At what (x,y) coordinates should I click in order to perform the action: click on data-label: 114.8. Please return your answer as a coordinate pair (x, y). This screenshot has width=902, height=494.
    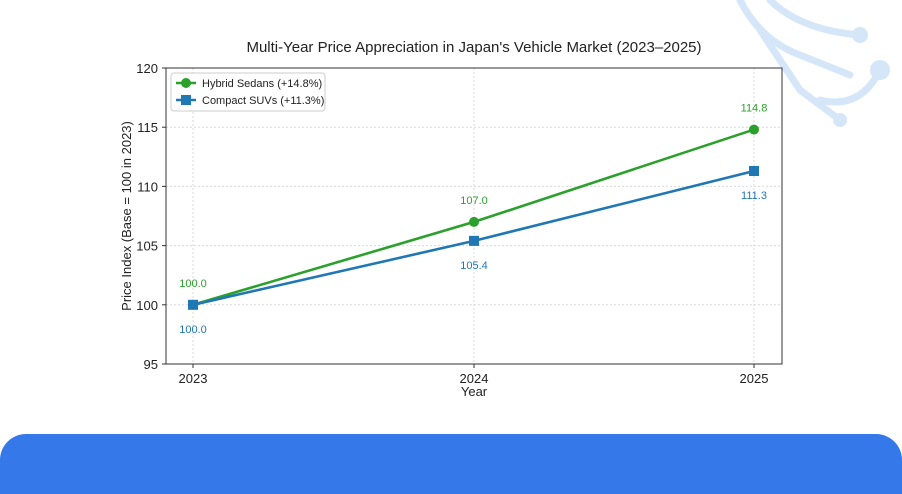
    Looking at the image, I should click on (754, 109).